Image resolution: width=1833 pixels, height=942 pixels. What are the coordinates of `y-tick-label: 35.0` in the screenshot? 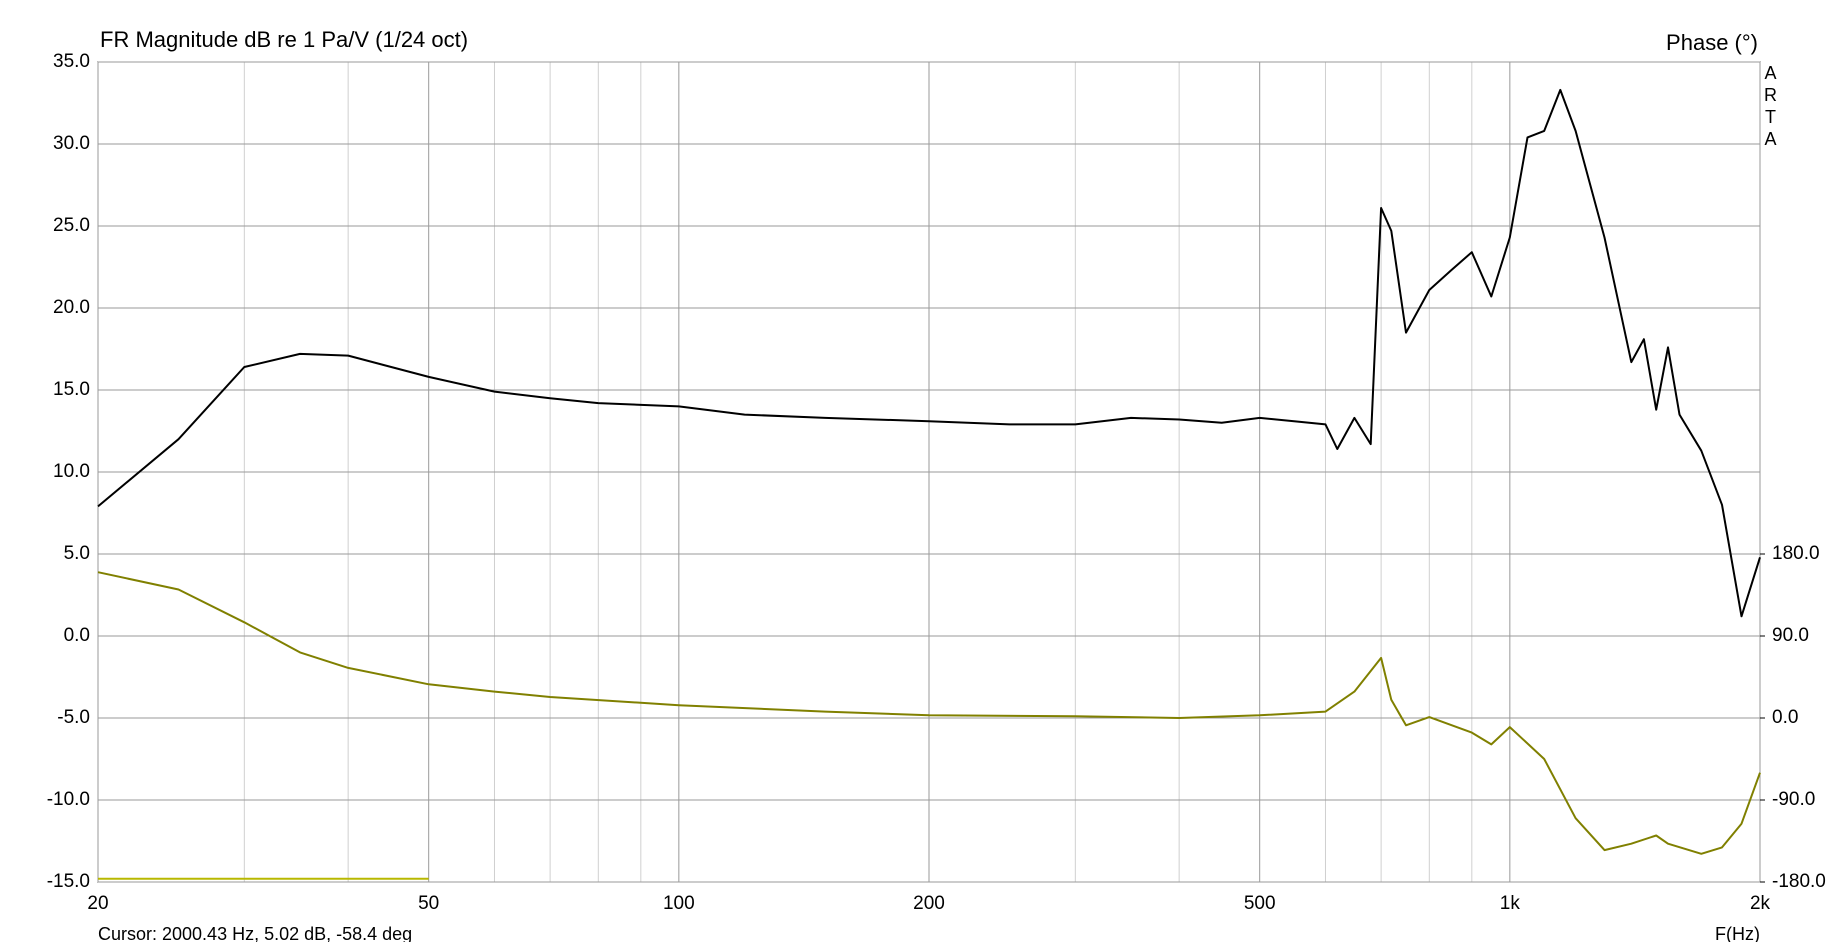 It's located at (71, 61).